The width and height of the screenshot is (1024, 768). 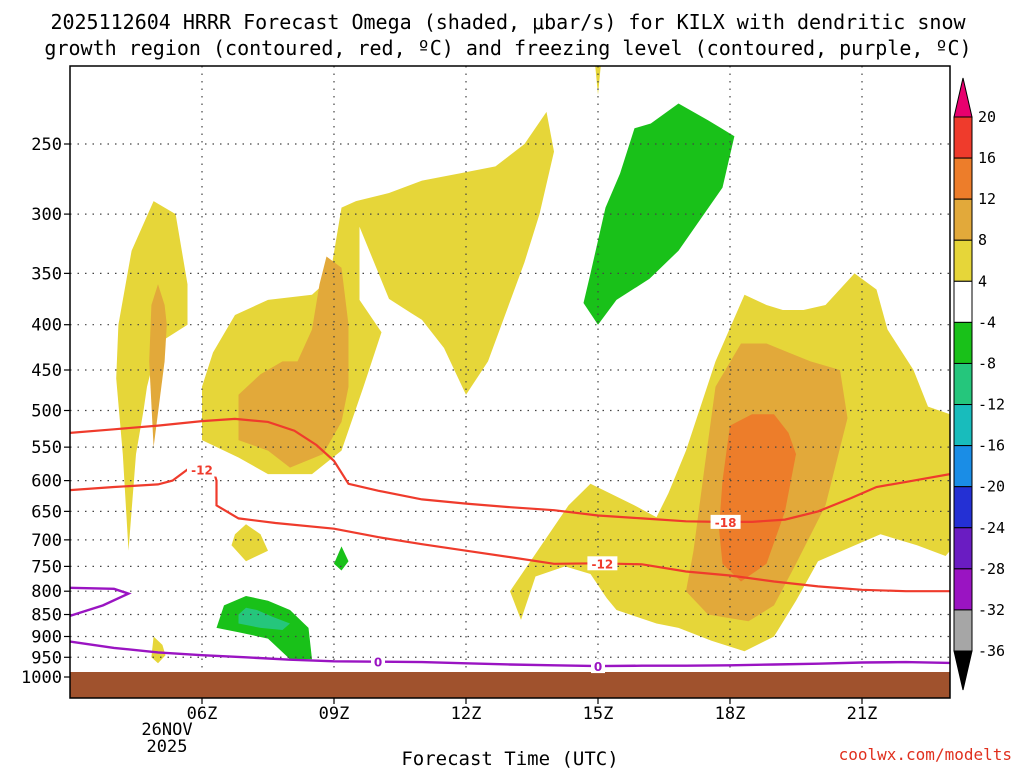 What do you see at coordinates (46, 616) in the screenshot?
I see `y-tick-label-850: 850` at bounding box center [46, 616].